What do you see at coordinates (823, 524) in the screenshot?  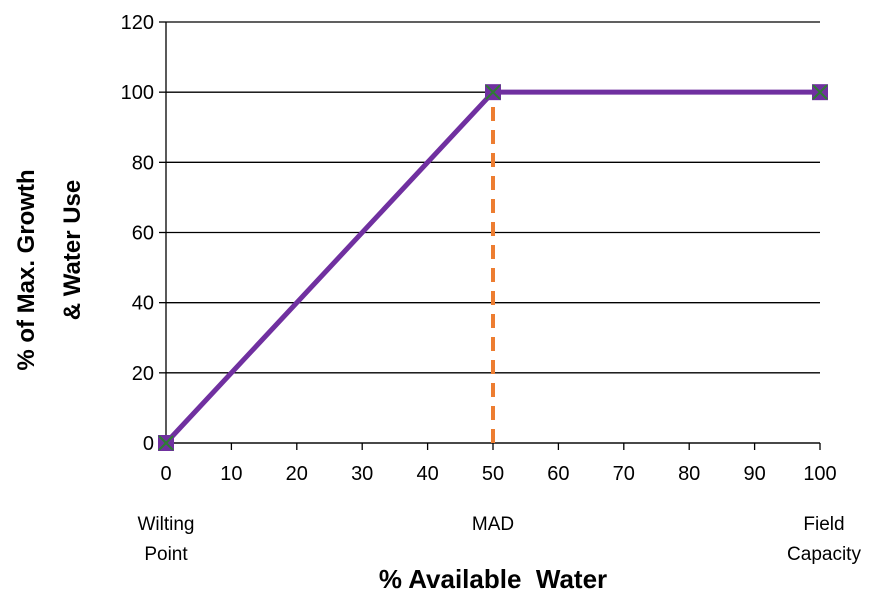 I see `annotation-label: Field` at bounding box center [823, 524].